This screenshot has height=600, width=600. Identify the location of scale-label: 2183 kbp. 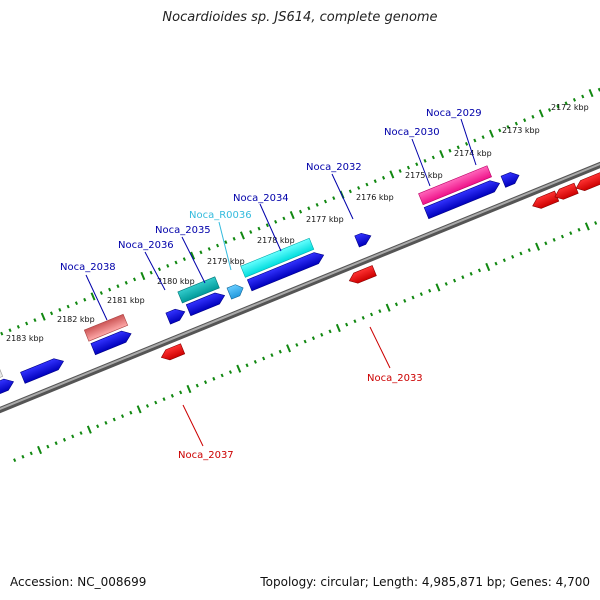
(25, 338).